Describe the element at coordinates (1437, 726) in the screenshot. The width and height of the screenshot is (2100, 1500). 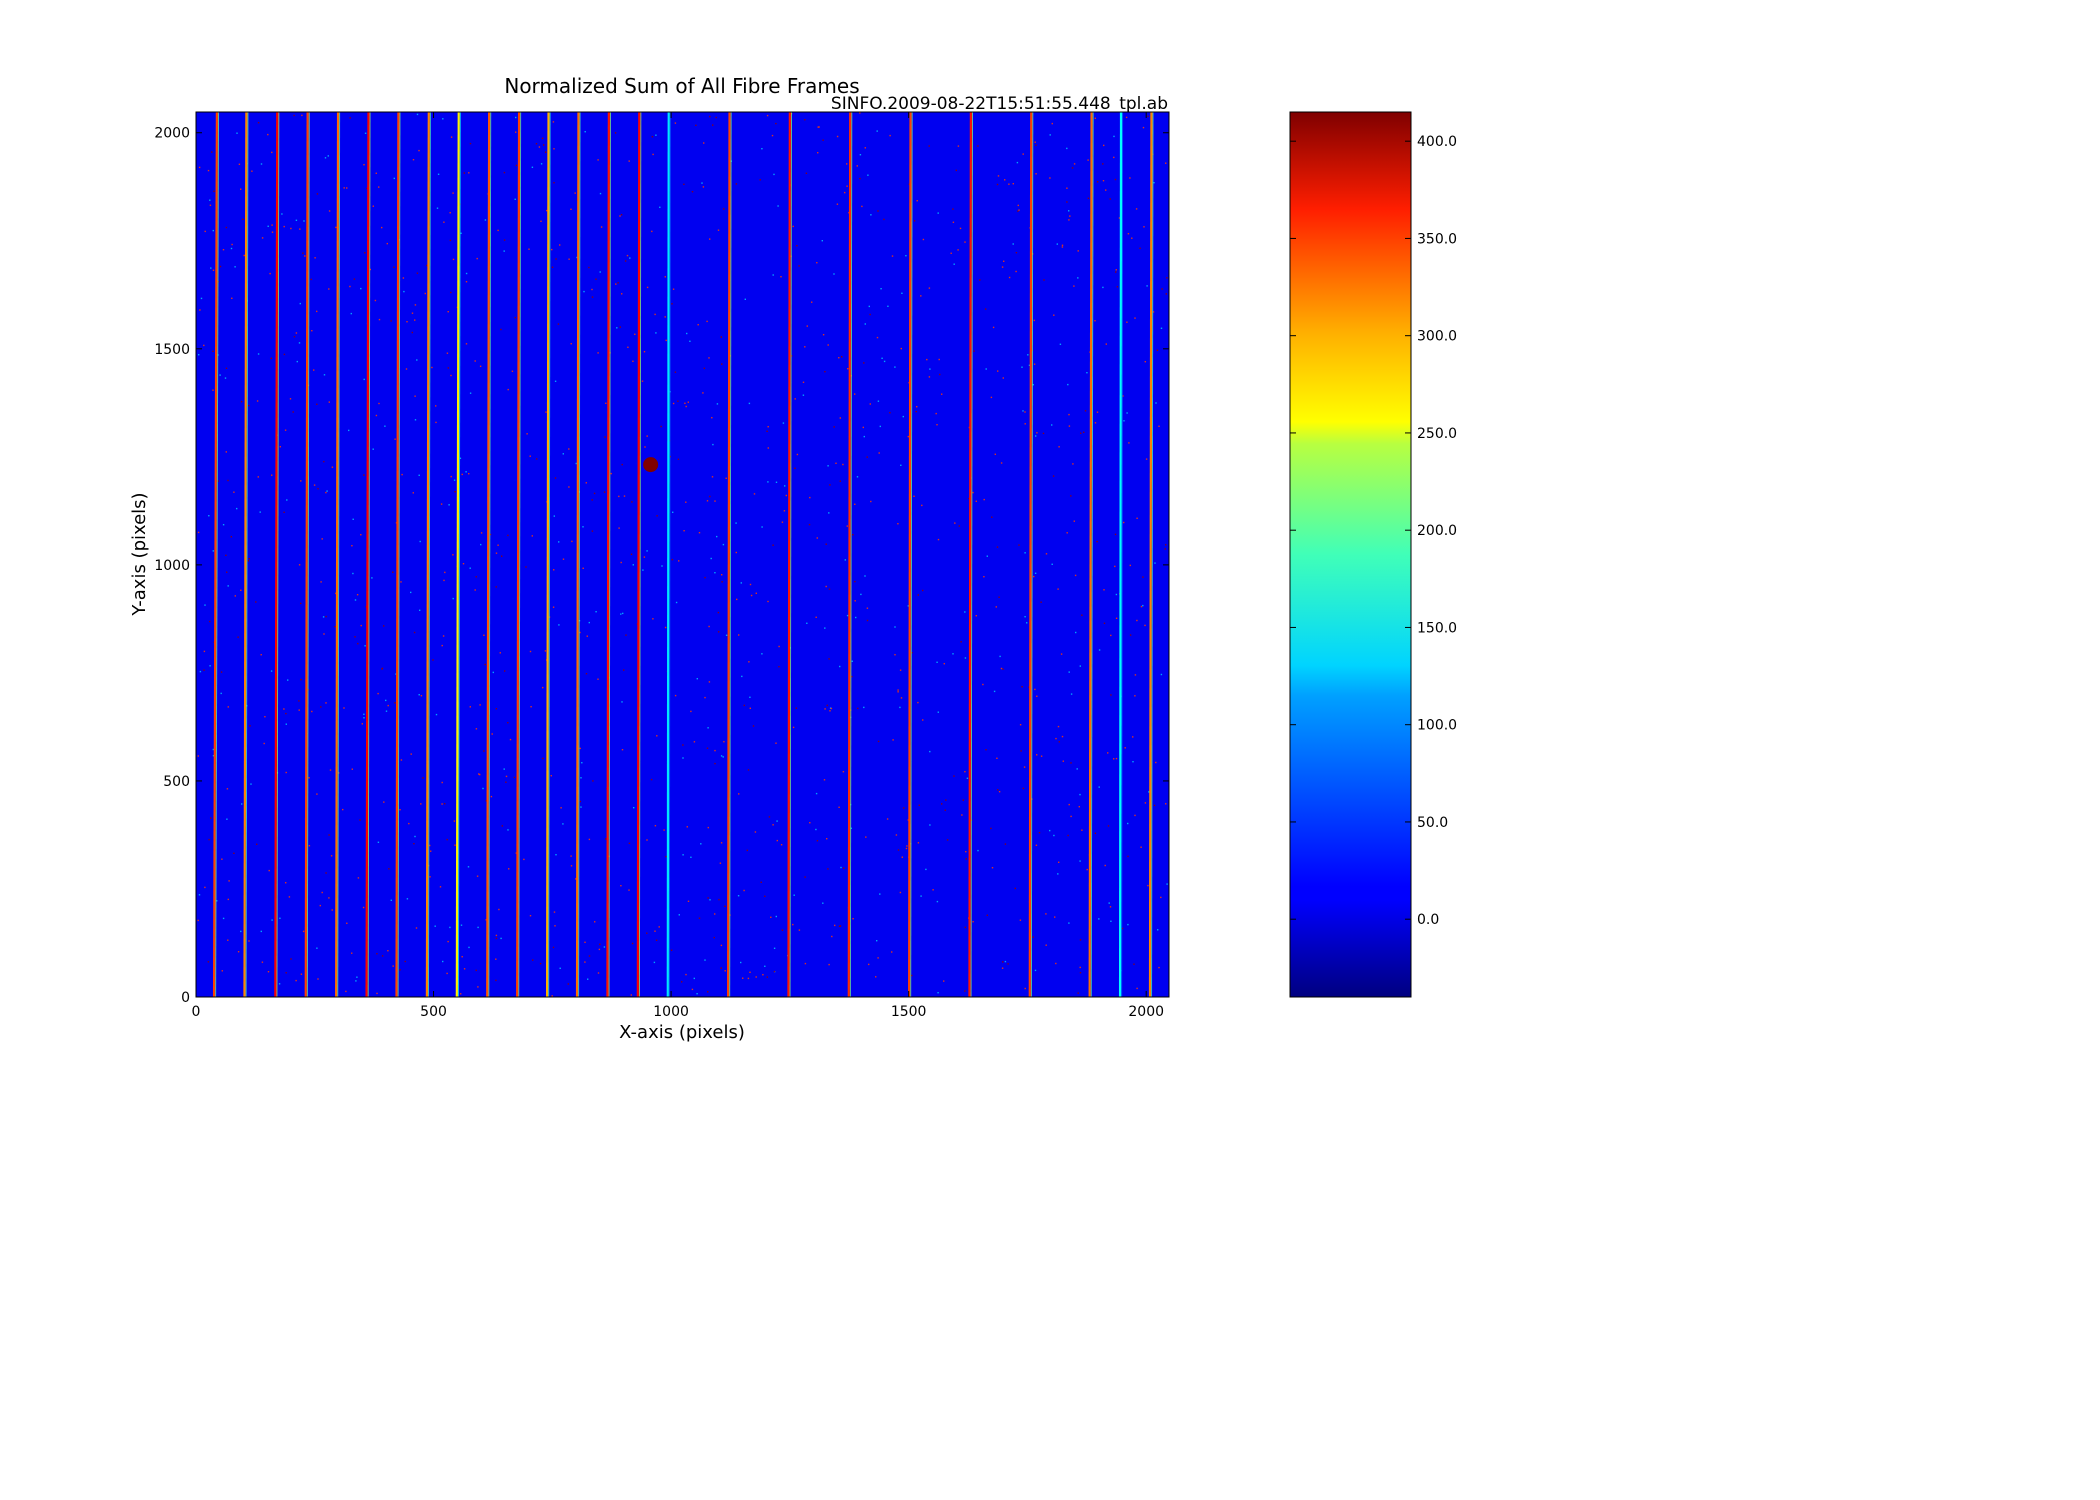
I see `colorbar-tick-label: 100.0` at that location.